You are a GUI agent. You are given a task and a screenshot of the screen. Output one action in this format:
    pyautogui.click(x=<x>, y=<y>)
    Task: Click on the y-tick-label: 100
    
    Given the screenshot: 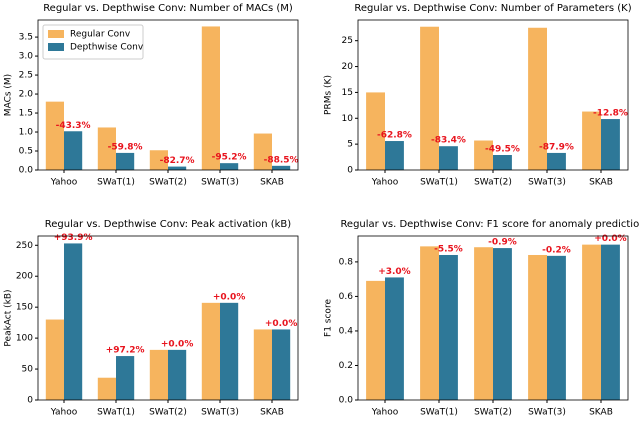 What is the action you would take?
    pyautogui.click(x=24, y=339)
    